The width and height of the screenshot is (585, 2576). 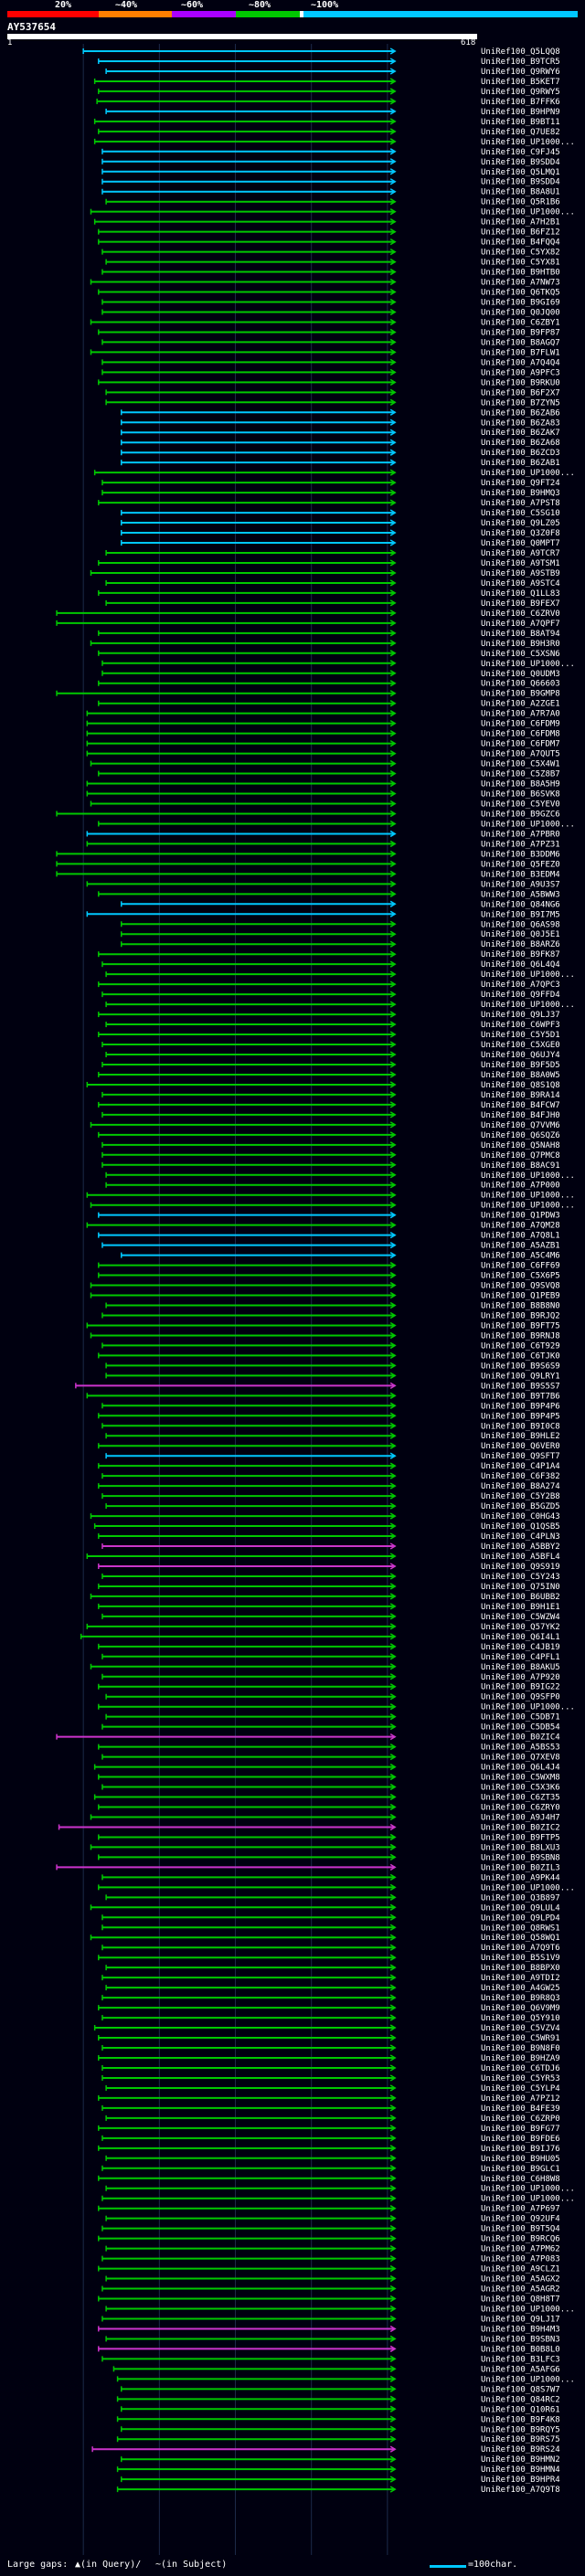 I want to click on hit-label: UniRef100_B3DDM6, so click(x=520, y=854).